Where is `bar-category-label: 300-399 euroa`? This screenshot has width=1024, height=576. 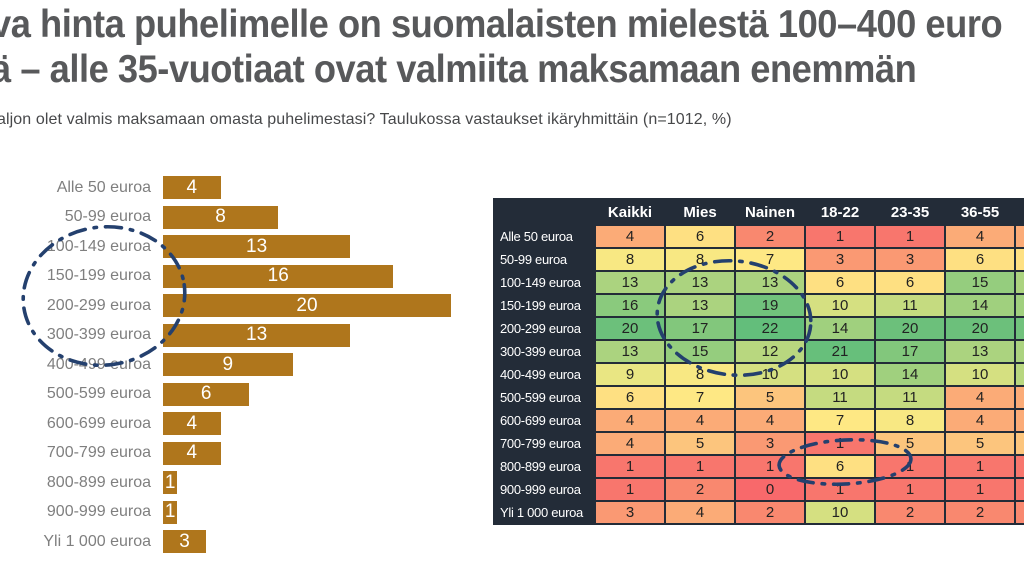
bar-category-label: 300-399 euroa is located at coordinates (98, 335).